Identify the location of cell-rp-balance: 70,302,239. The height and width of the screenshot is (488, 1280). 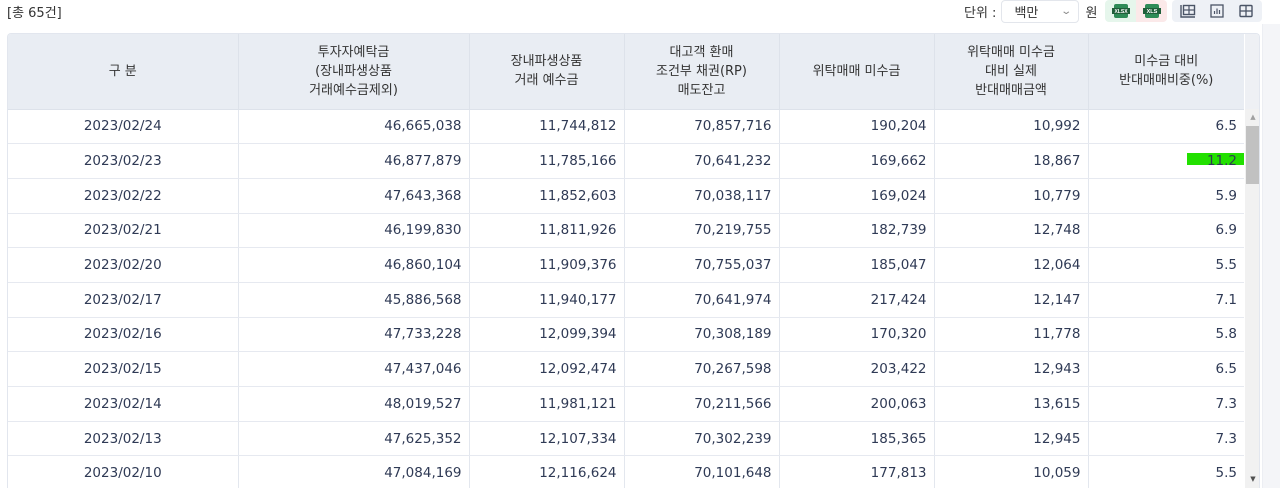
(702, 439).